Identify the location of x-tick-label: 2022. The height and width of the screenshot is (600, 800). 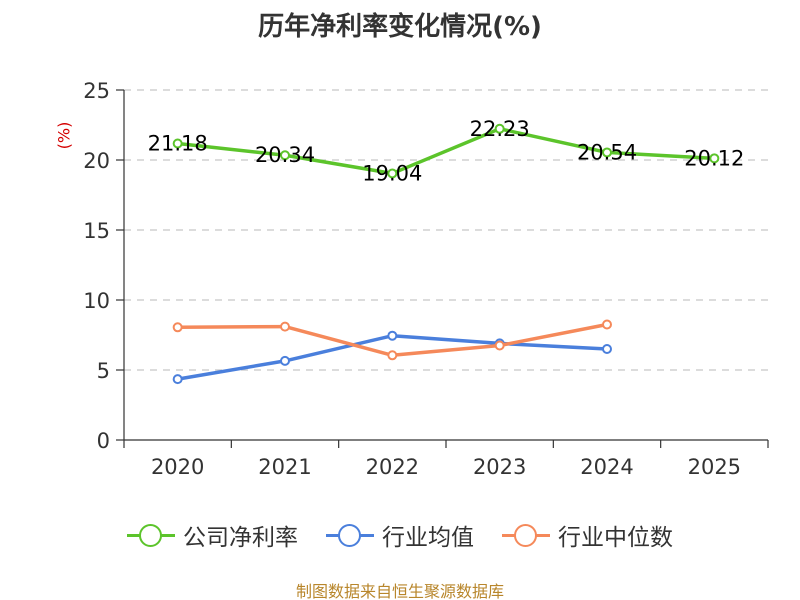
(392, 467).